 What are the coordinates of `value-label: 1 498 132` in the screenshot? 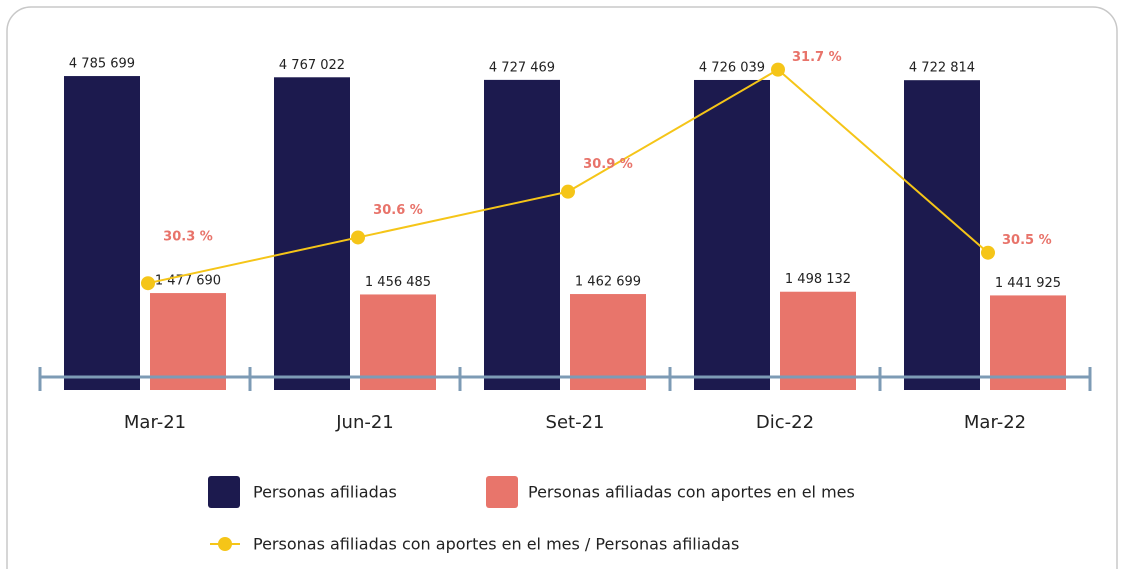 It's located at (818, 279).